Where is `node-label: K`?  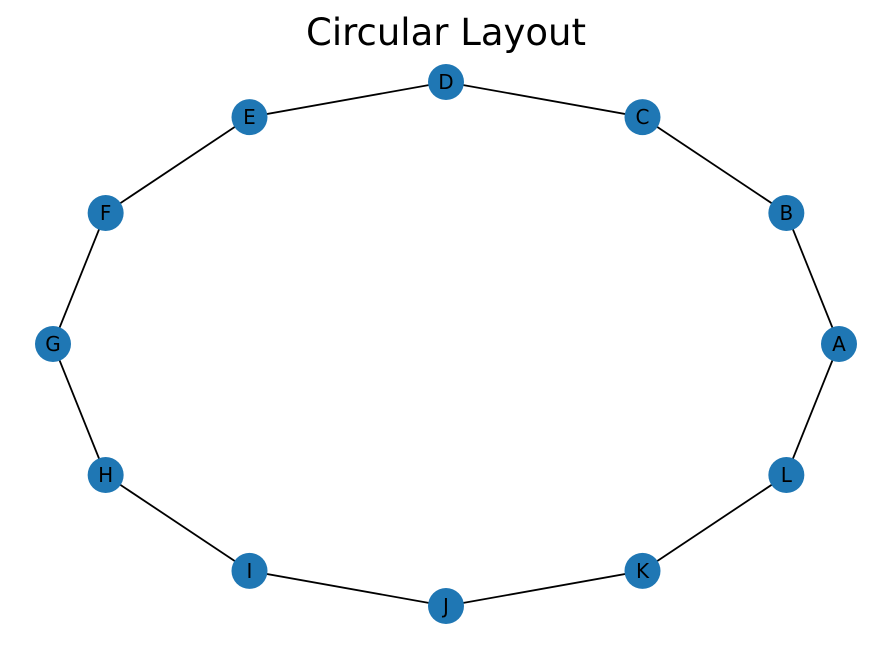
node-label: K is located at coordinates (643, 571).